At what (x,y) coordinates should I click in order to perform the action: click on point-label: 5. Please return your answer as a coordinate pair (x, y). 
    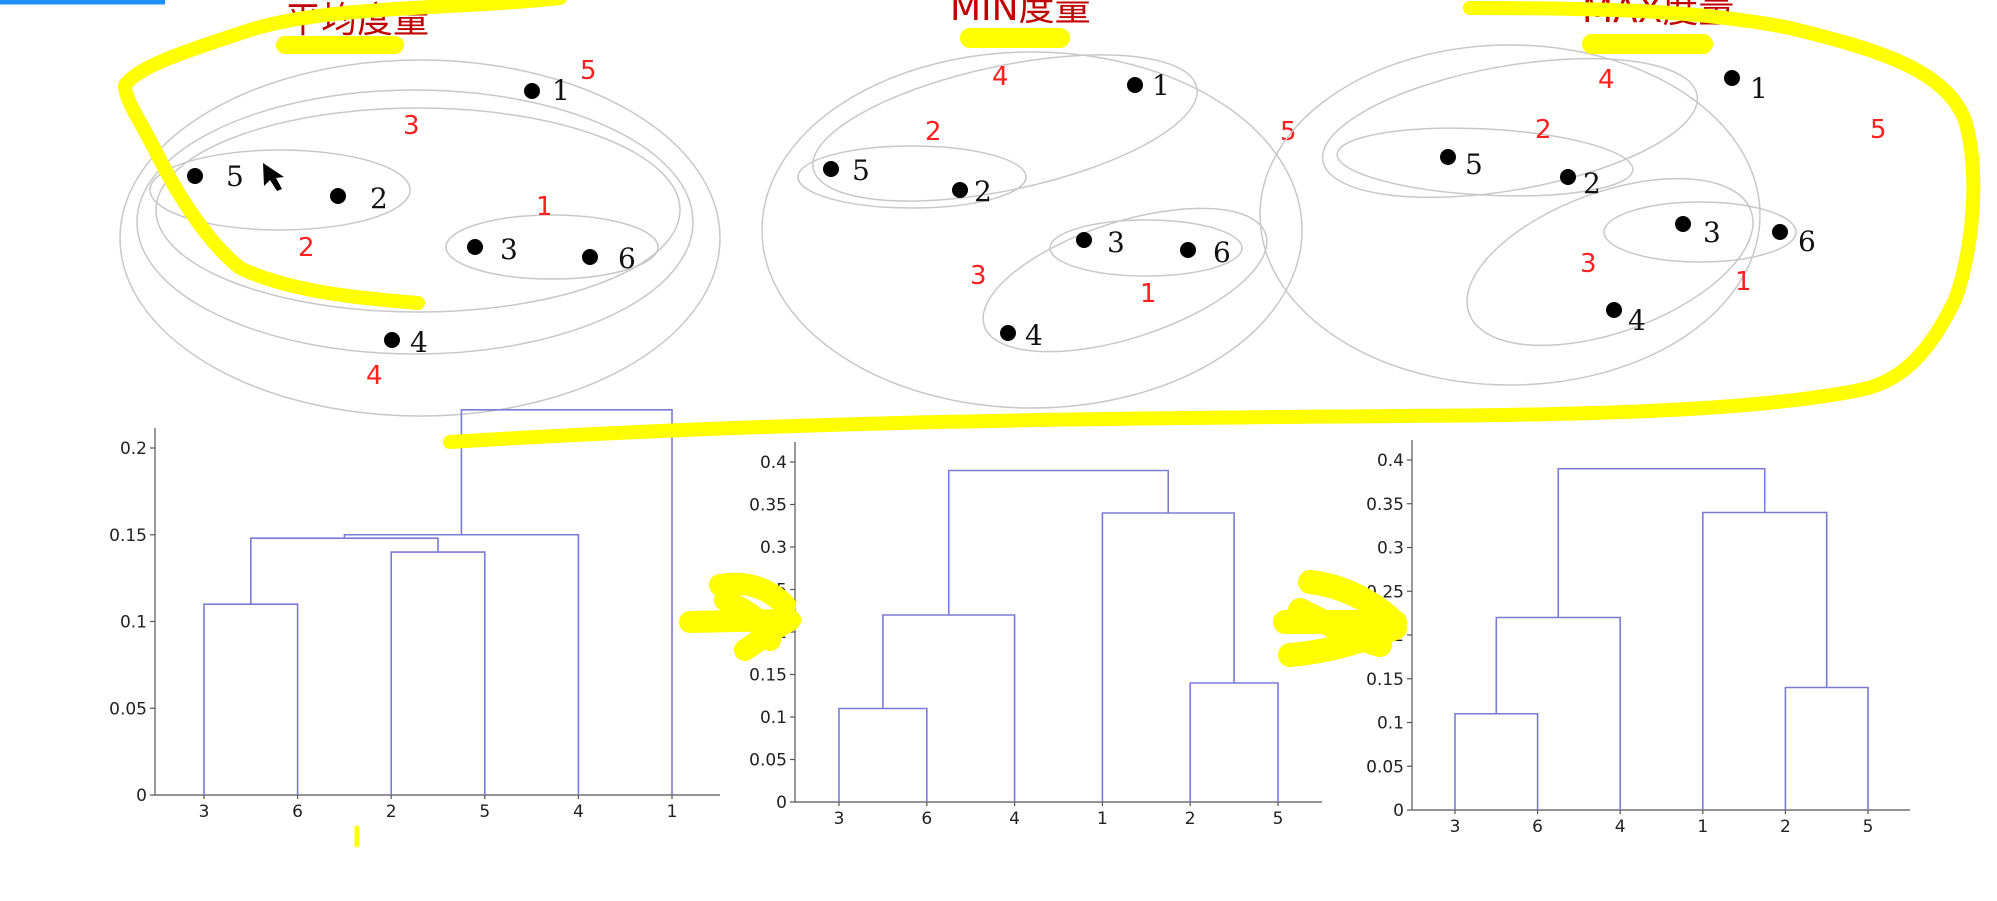
    Looking at the image, I should click on (235, 176).